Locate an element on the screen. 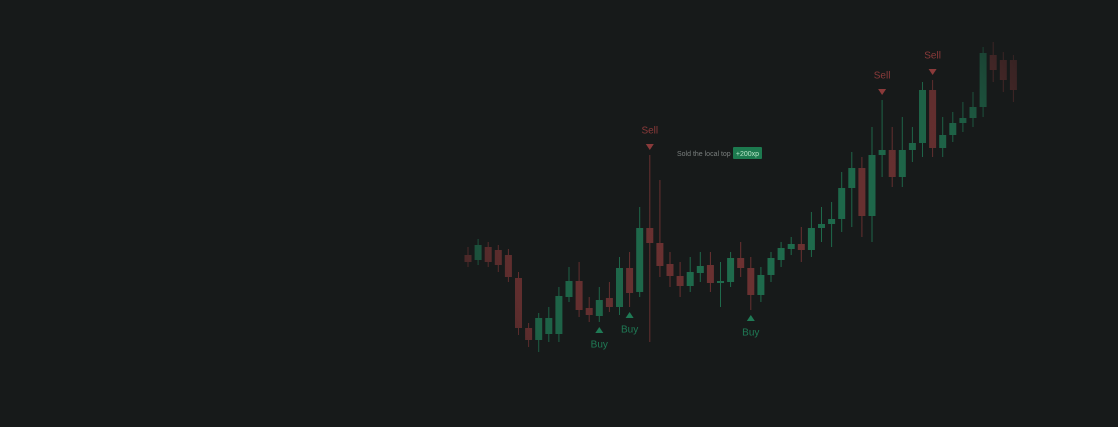 The width and height of the screenshot is (1118, 427). badge is located at coordinates (747, 153).